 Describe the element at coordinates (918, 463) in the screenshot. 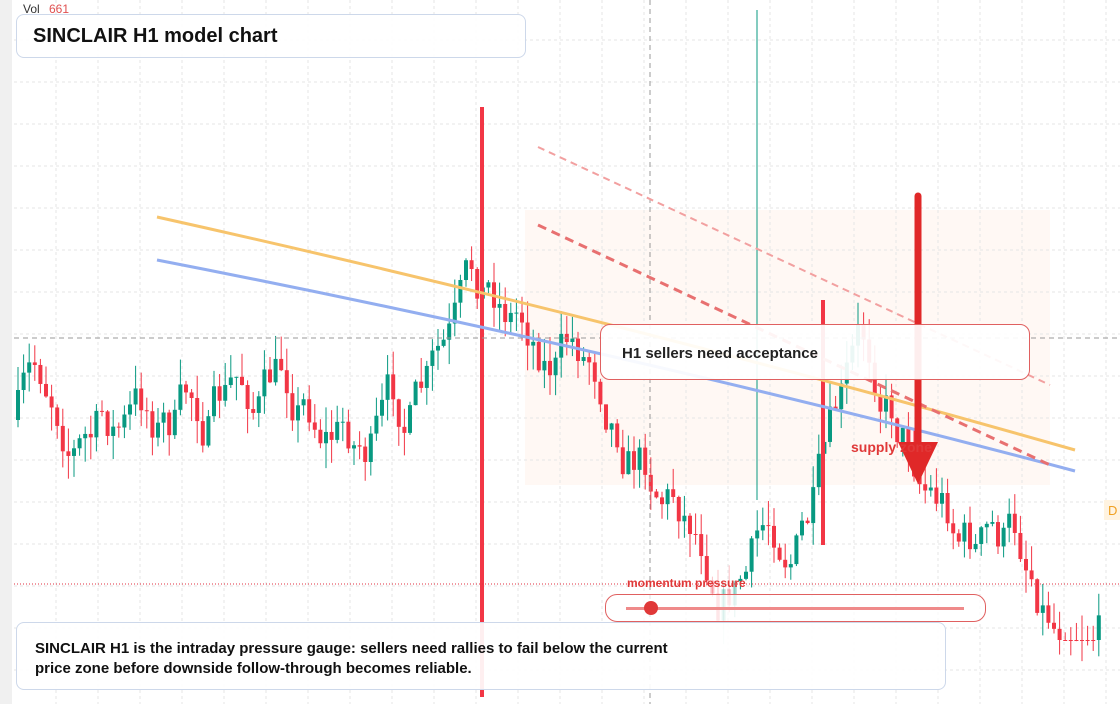

I see `down-arrow-head` at that location.